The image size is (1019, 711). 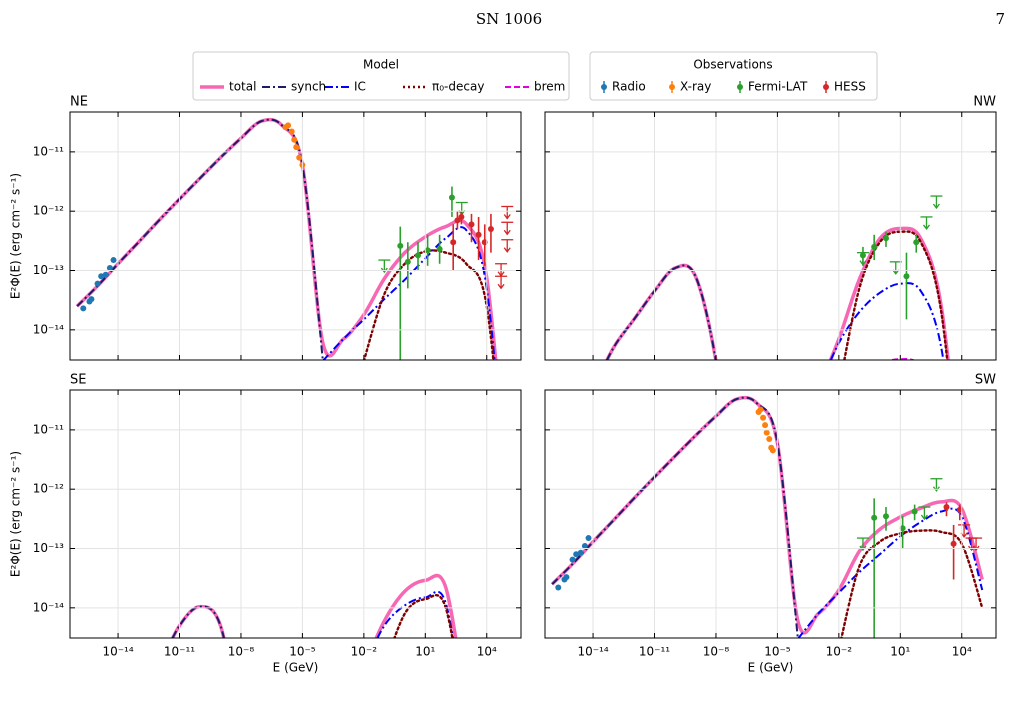 I want to click on panel-title: SW, so click(x=985, y=380).